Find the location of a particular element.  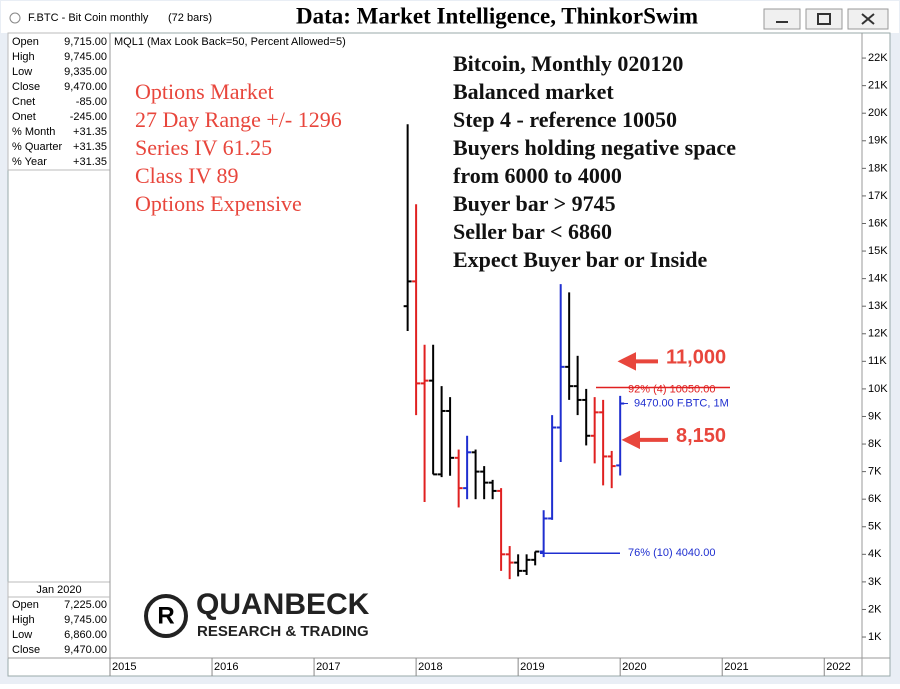

y-tick-label: 11K is located at coordinates (877, 361).